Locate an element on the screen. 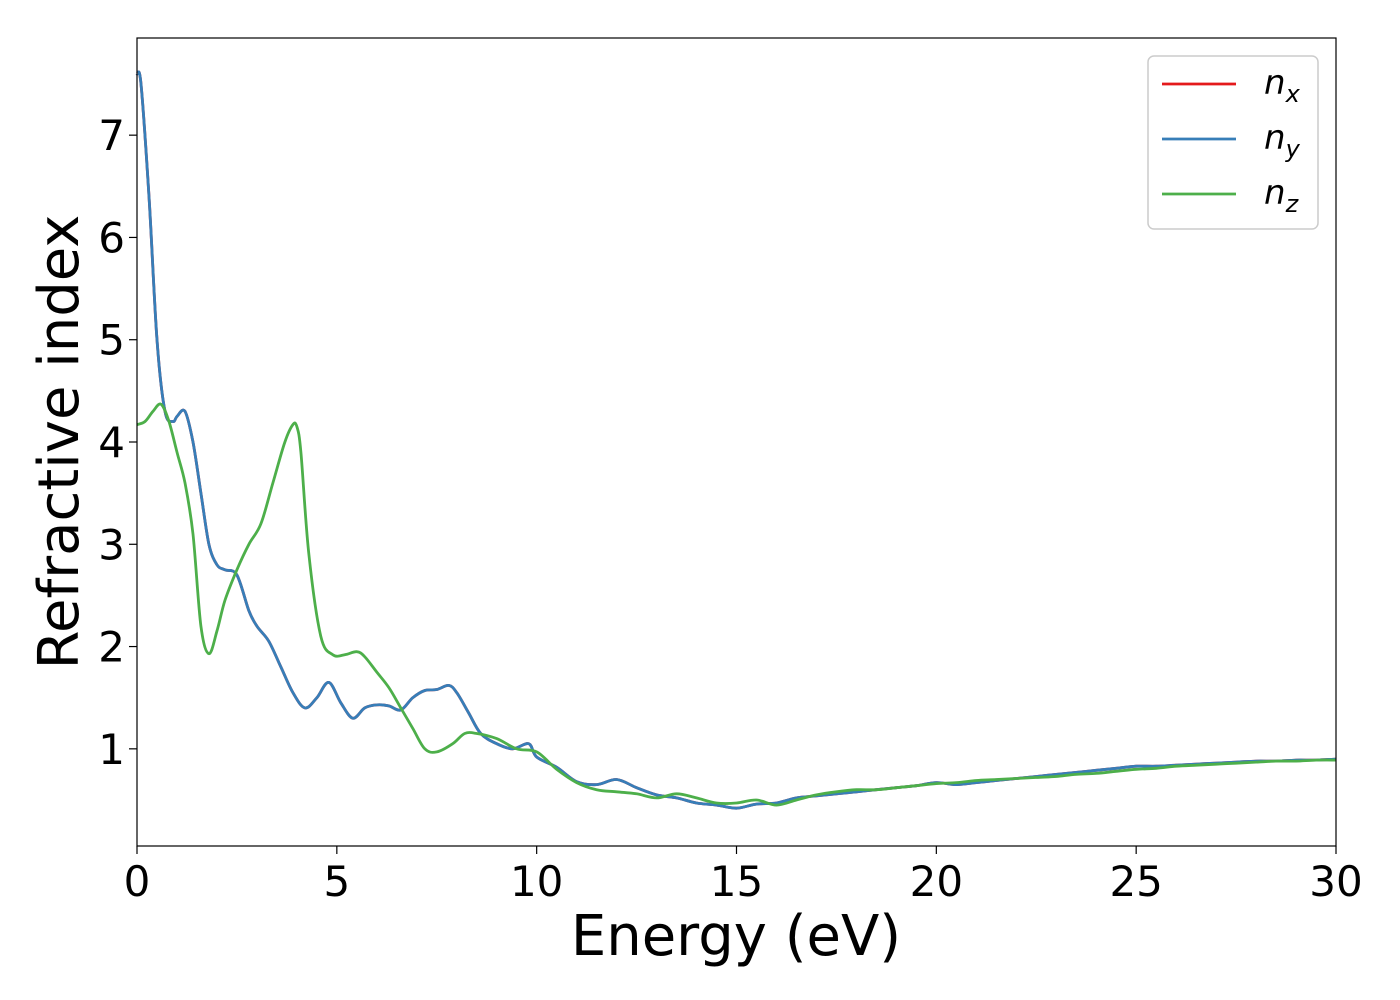 The width and height of the screenshot is (1400, 1000). x-tick-label: 30 is located at coordinates (1335, 881).